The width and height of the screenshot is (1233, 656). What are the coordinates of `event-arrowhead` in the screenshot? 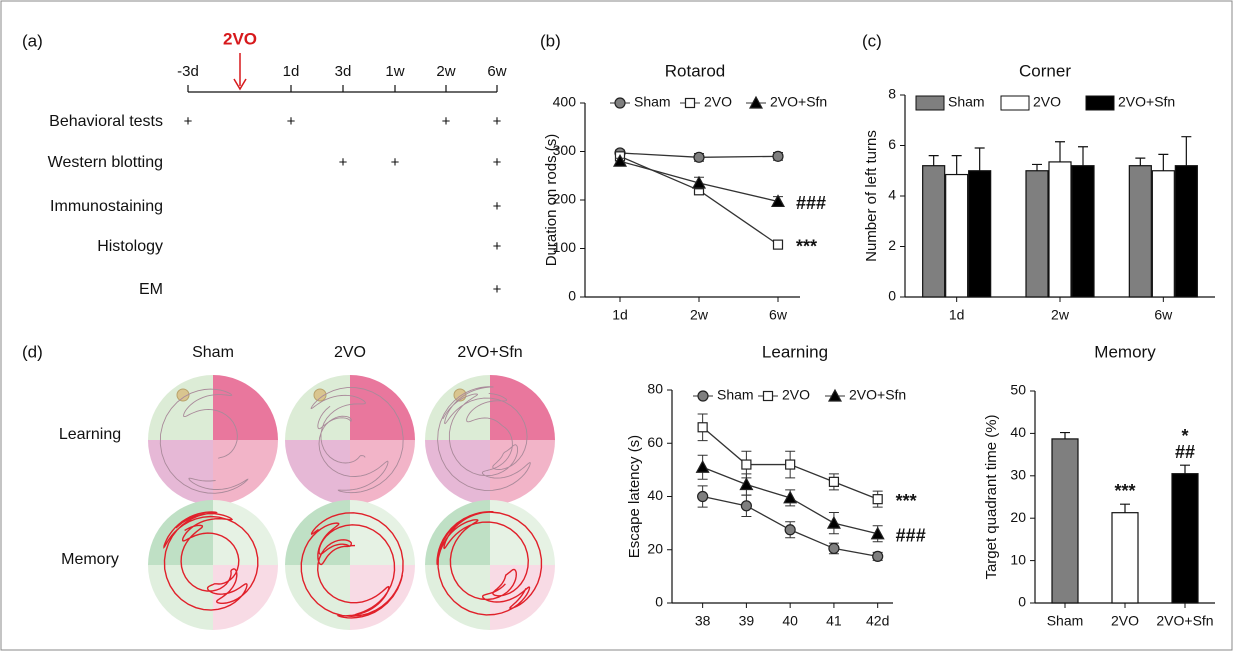 It's located at (240, 84).